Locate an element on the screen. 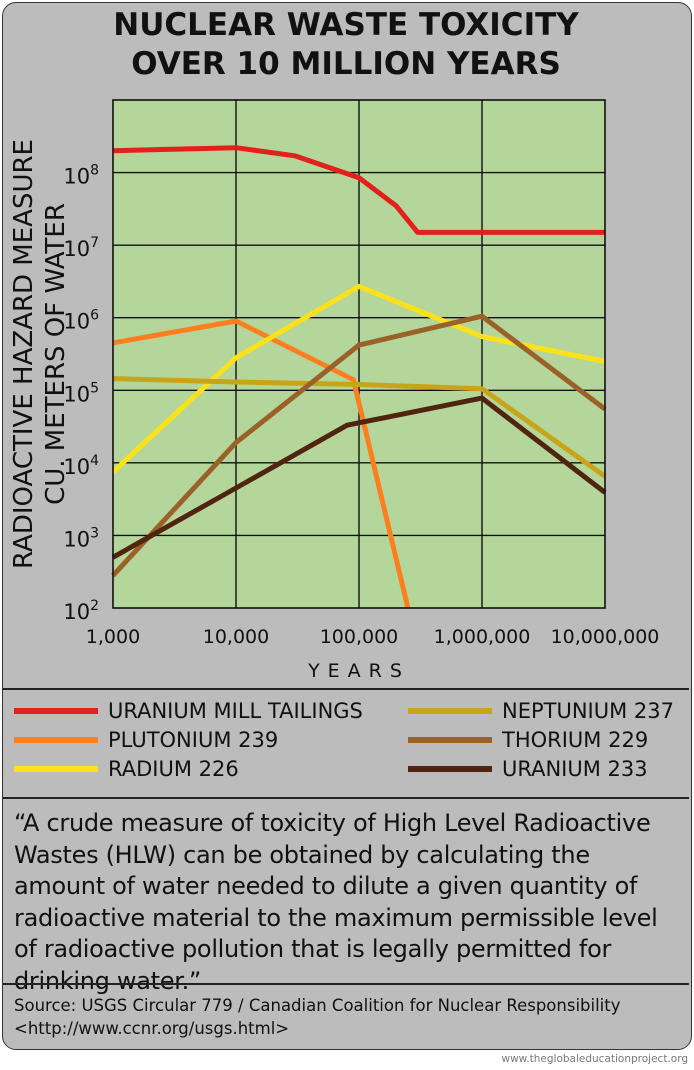  legend-label: URANIUM MILL TAILINGS is located at coordinates (235, 711).